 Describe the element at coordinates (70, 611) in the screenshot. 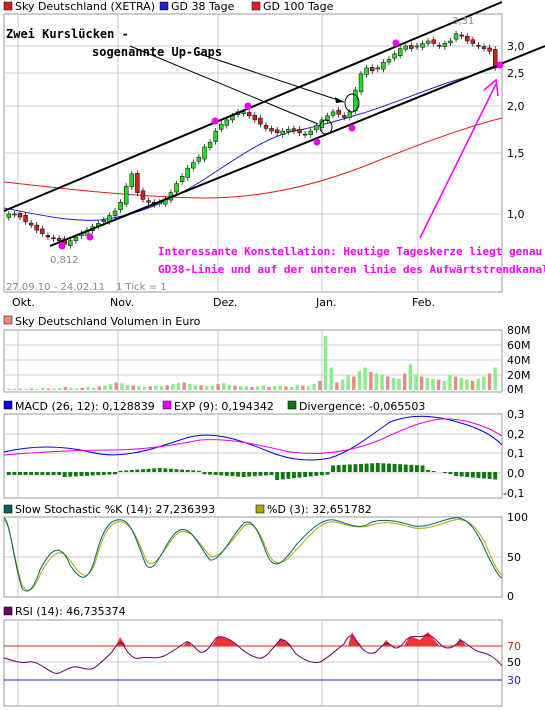

I see `rsi-label: RSI (14): 46,735374` at that location.